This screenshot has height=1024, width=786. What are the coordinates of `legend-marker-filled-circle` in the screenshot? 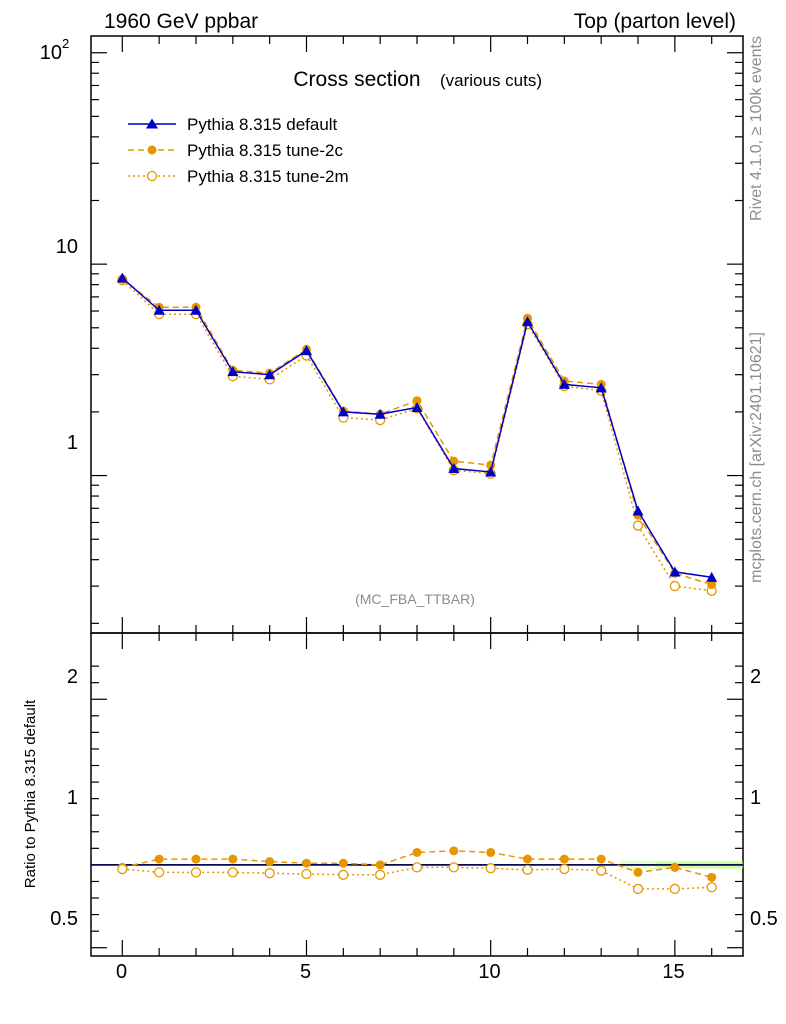 It's located at (152, 150).